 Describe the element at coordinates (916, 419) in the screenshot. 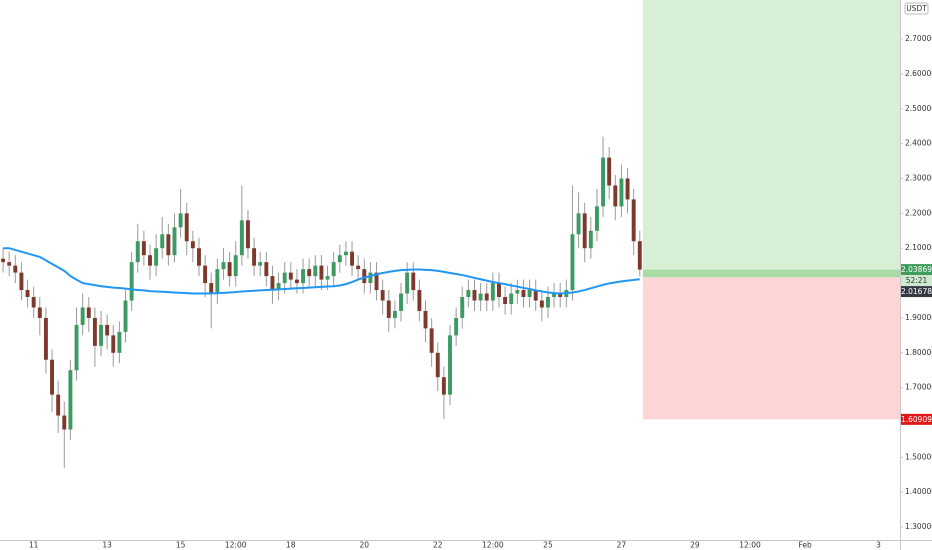

I see `stop-label-box` at that location.